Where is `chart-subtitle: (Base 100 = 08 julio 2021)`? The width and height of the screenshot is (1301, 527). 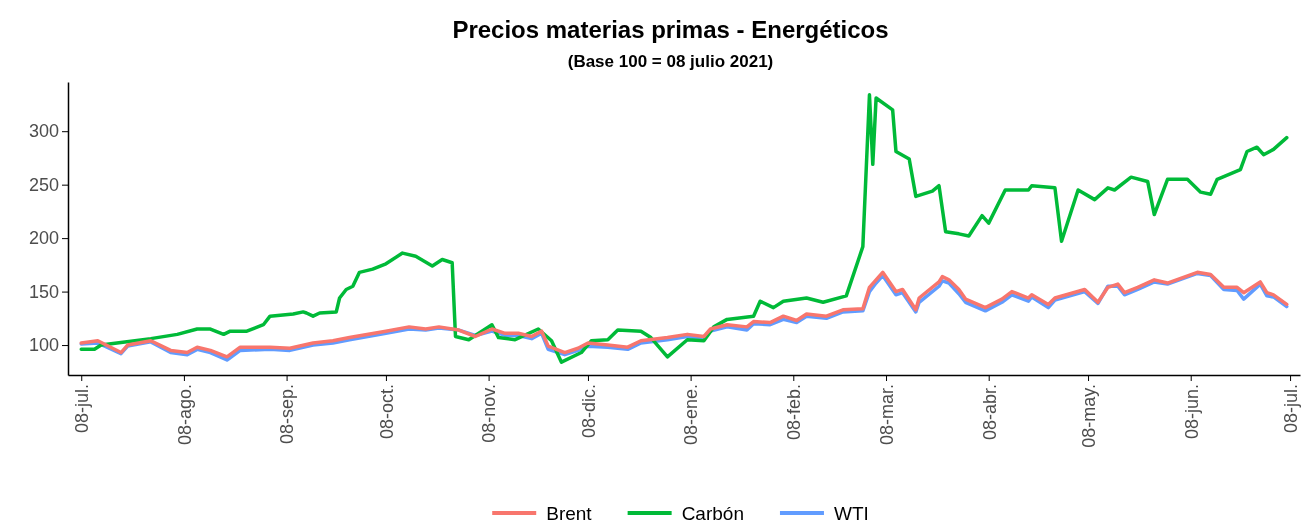 chart-subtitle: (Base 100 = 08 julio 2021) is located at coordinates (670, 61).